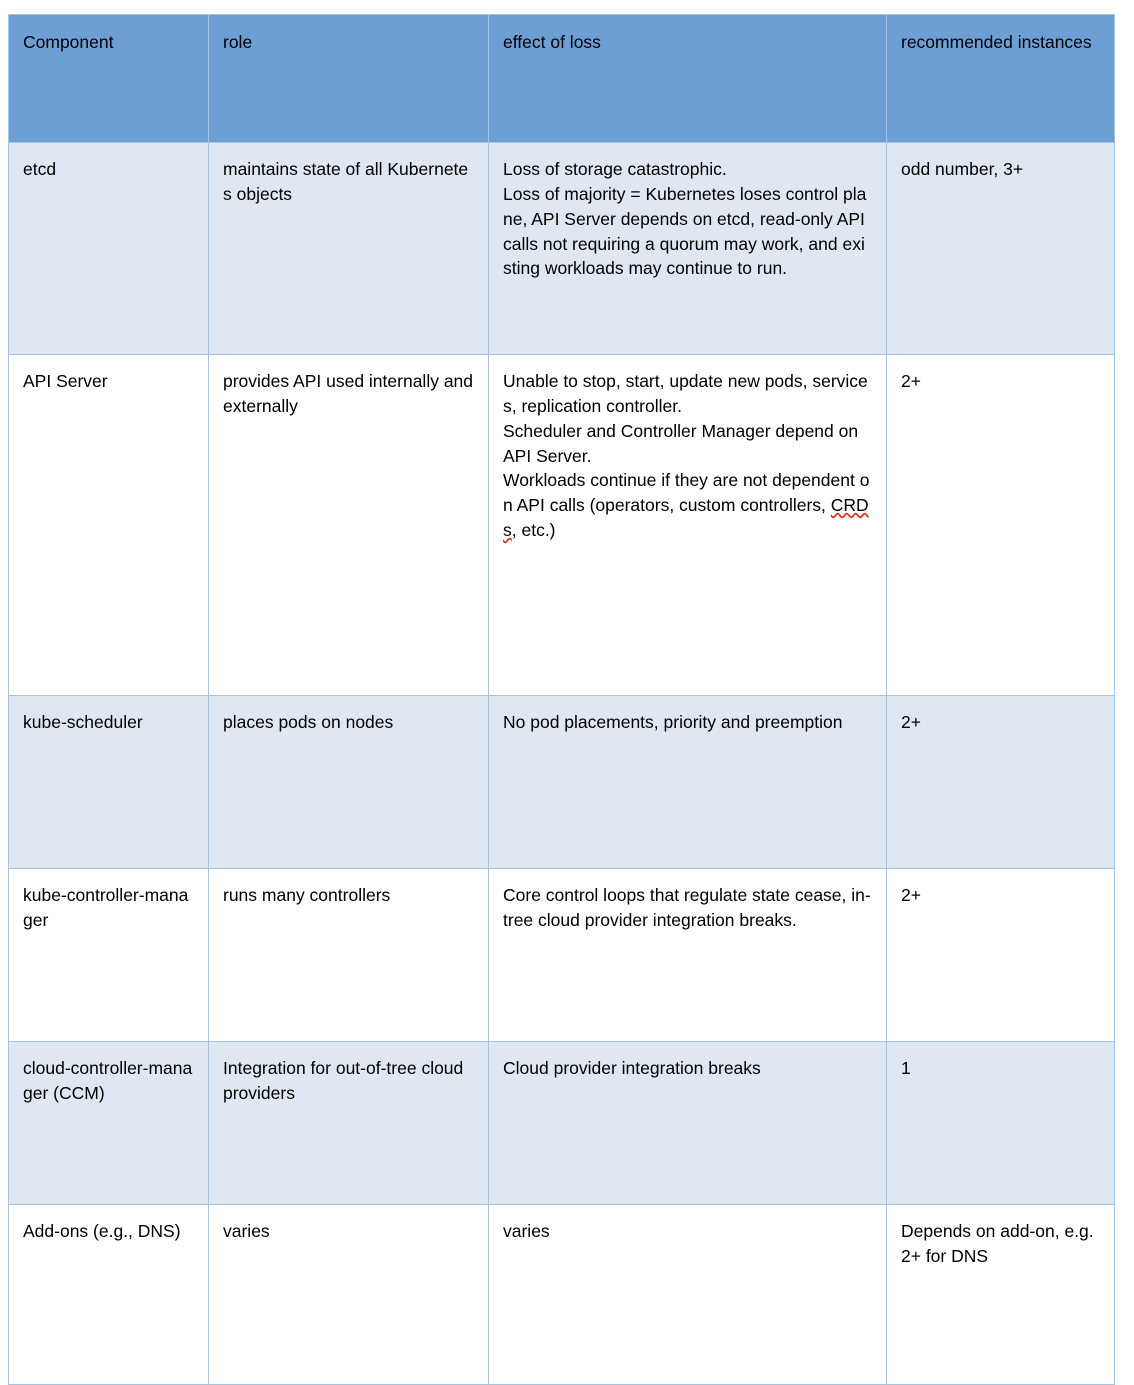  I want to click on cell-role: runs many controllers, so click(348, 955).